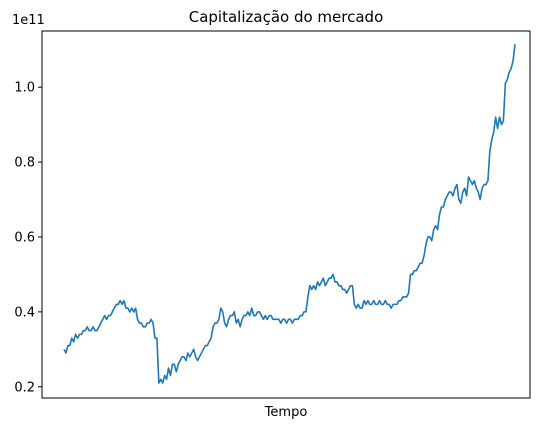 The image size is (547, 429). Describe the element at coordinates (24, 163) in the screenshot. I see `y-tick-label: 0.8` at that location.